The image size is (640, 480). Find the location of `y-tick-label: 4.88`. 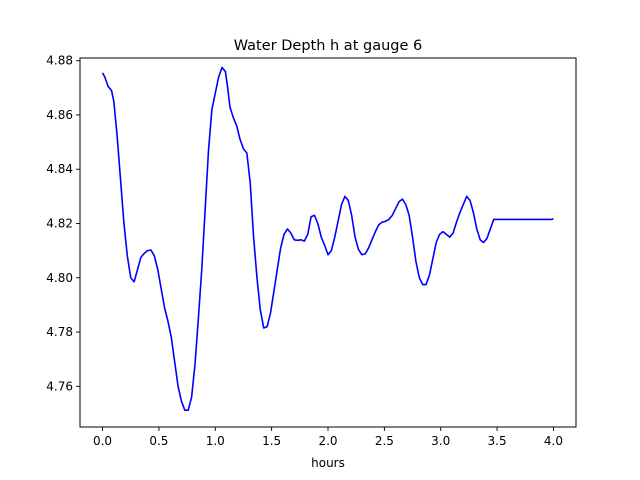

y-tick-label: 4.88 is located at coordinates (59, 61).